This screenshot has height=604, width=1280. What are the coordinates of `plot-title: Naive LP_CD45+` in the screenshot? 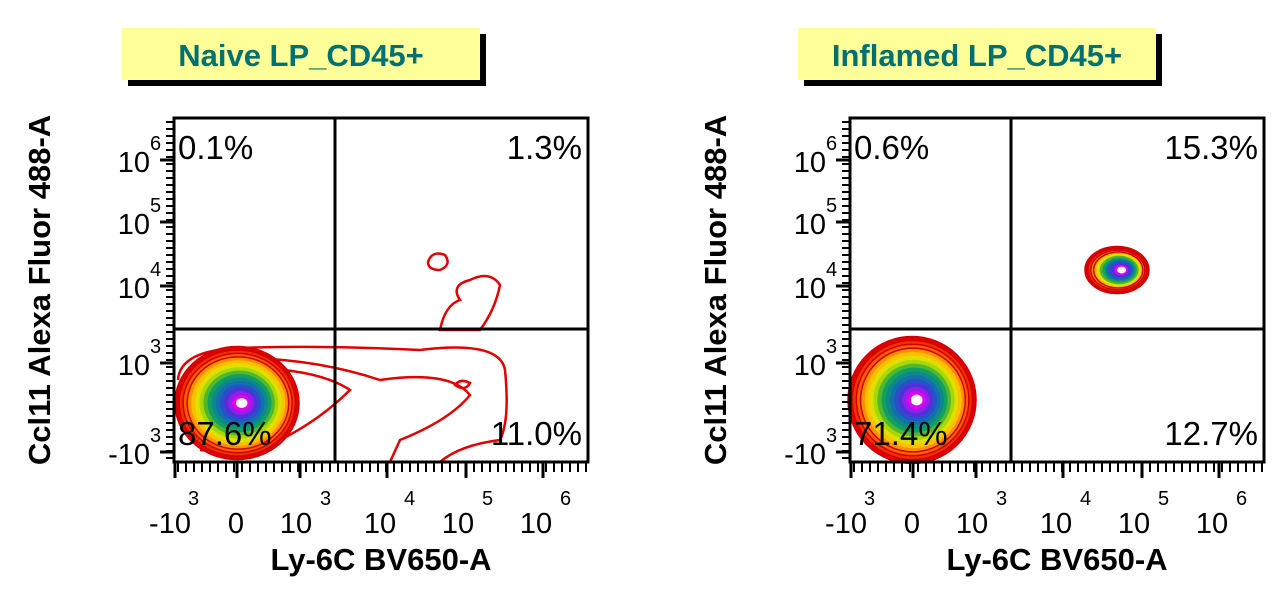 It's located at (301, 55).